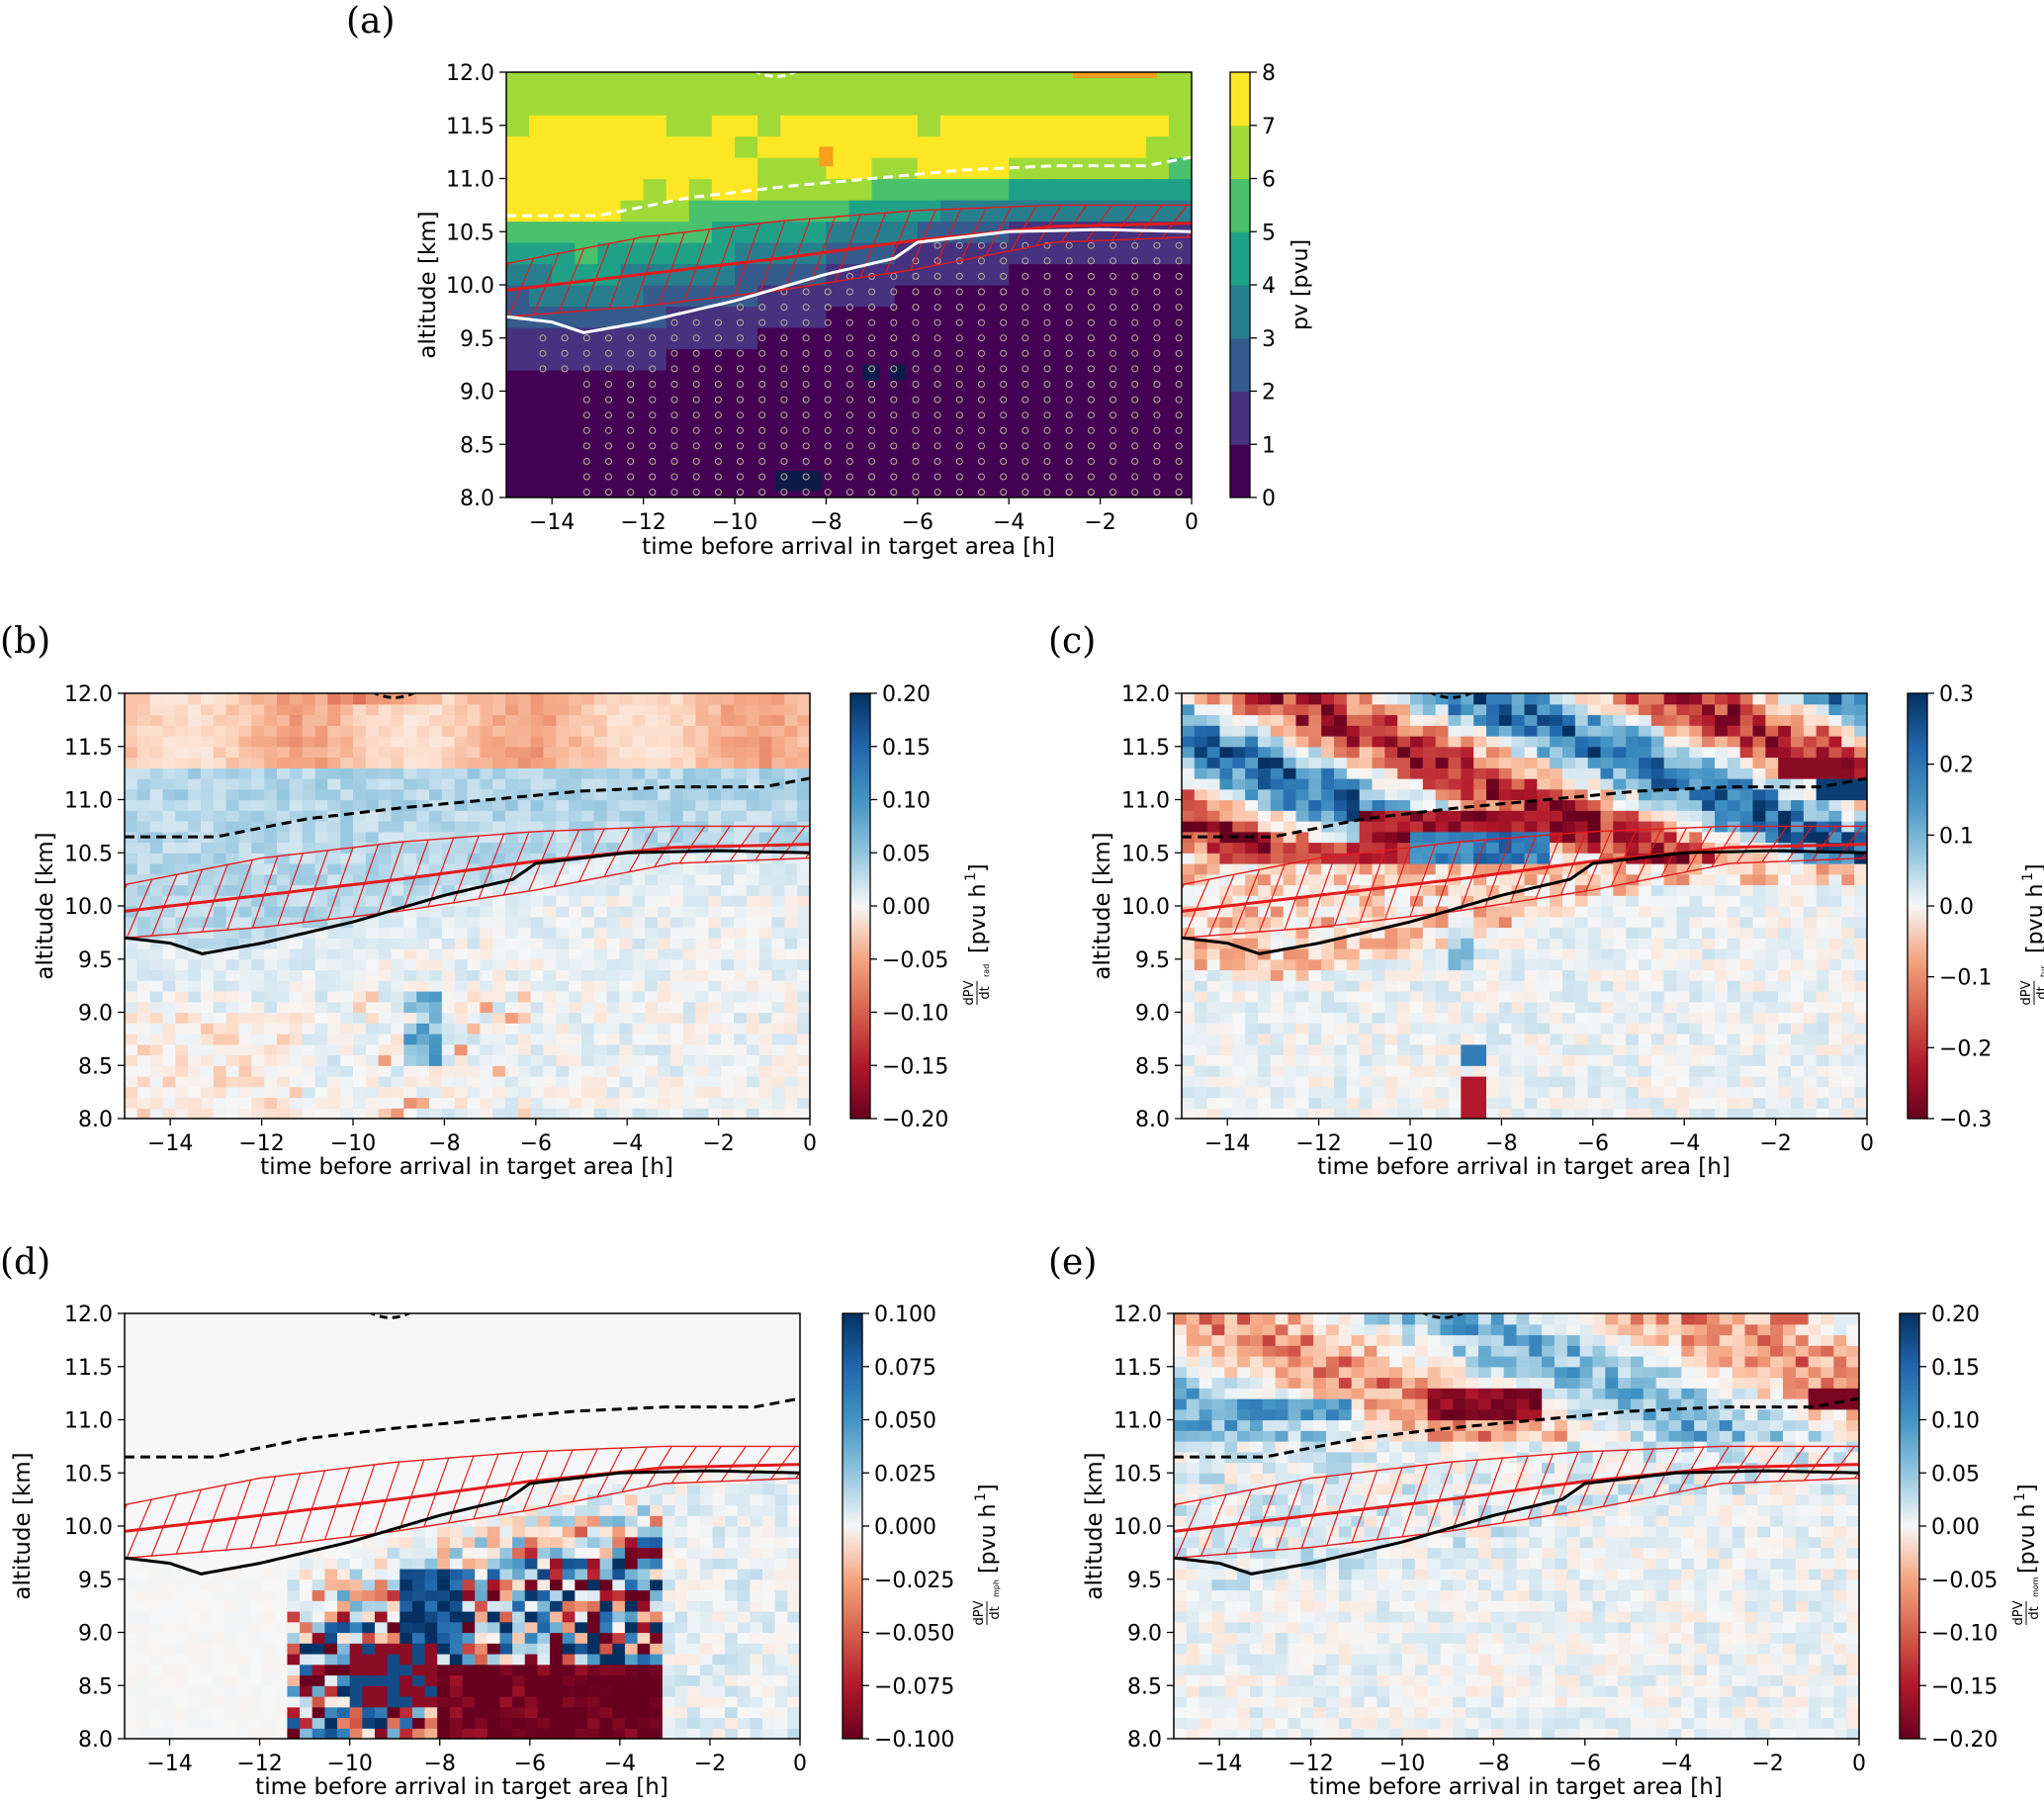 The height and width of the screenshot is (1801, 2044). What do you see at coordinates (915, 961) in the screenshot?
I see `colorbar-tick-label: −0.05` at bounding box center [915, 961].